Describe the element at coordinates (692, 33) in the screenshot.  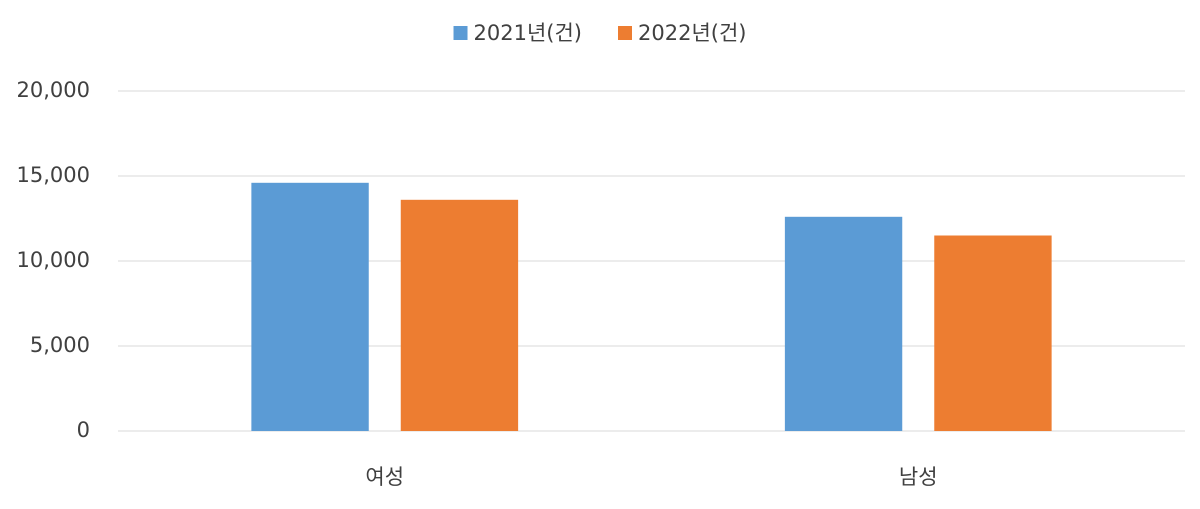
I see `legend-label: 2022년(건)` at that location.